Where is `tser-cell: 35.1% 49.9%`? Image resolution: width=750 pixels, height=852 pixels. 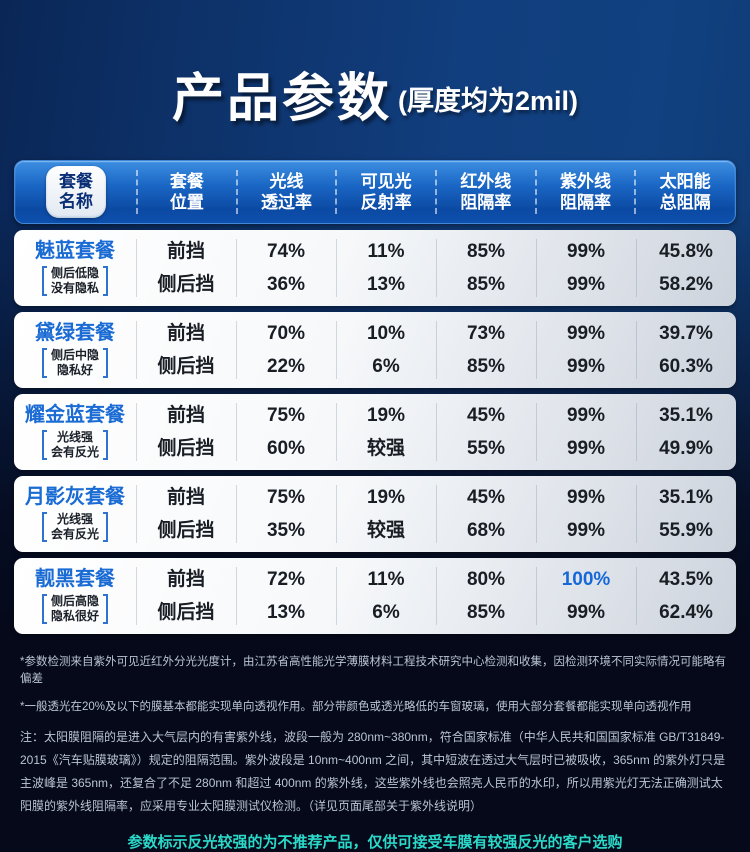 tser-cell: 35.1% 49.9% is located at coordinates (686, 432).